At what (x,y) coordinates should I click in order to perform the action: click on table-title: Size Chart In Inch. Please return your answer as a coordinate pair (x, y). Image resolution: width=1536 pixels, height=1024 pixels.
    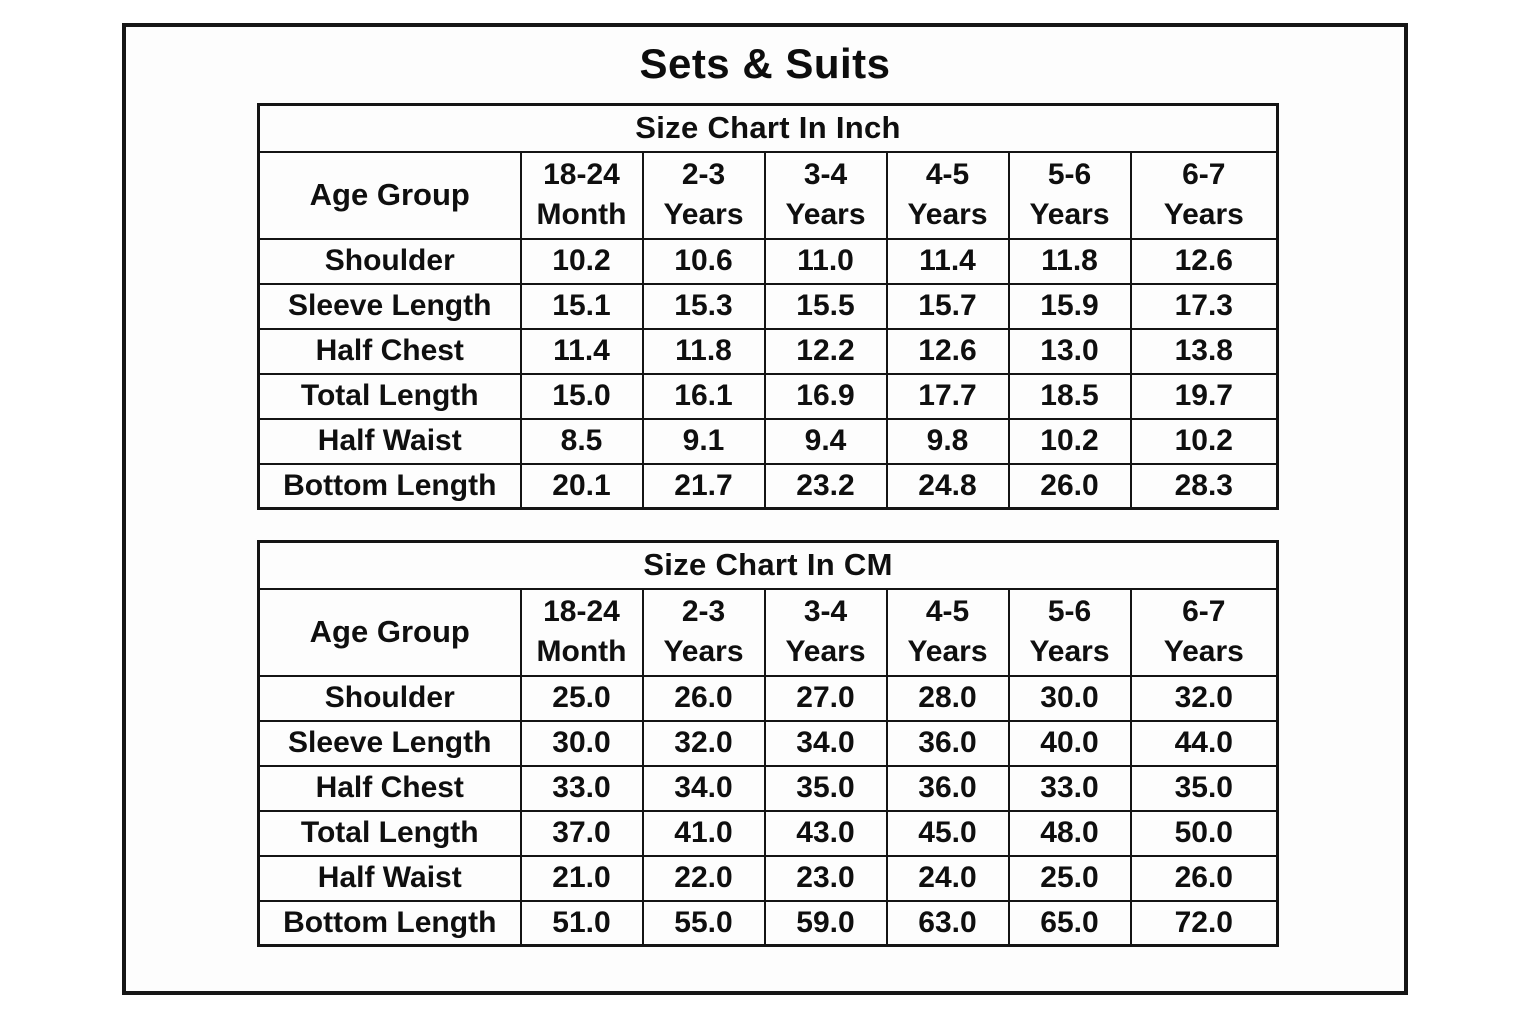
    Looking at the image, I should click on (768, 128).